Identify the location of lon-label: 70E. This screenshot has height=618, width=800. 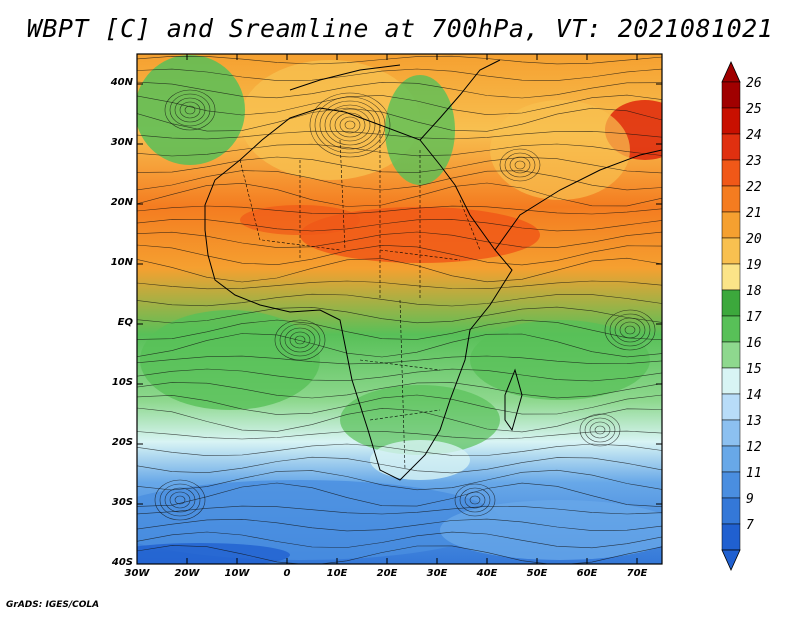
(637, 573).